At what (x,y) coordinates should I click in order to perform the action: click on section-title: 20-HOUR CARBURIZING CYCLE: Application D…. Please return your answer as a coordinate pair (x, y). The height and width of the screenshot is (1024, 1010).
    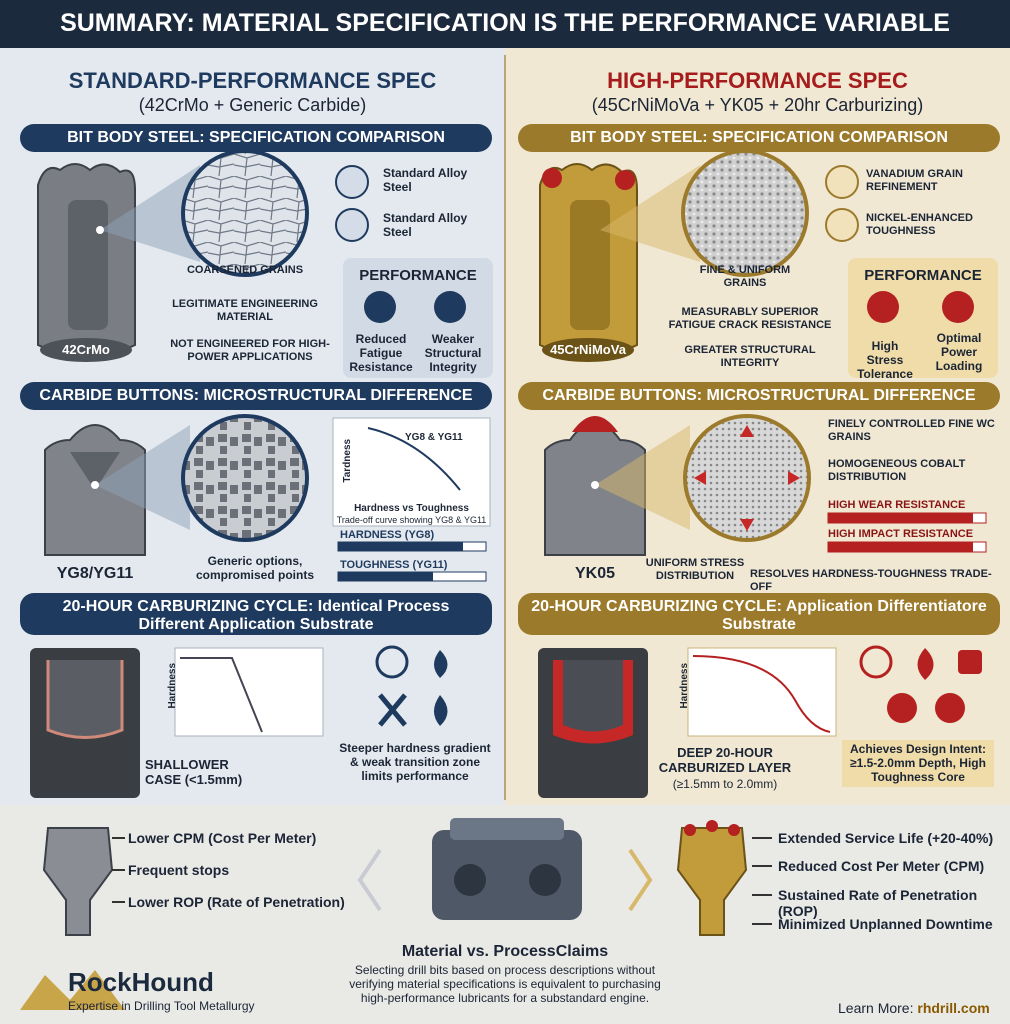
    Looking at the image, I should click on (759, 616).